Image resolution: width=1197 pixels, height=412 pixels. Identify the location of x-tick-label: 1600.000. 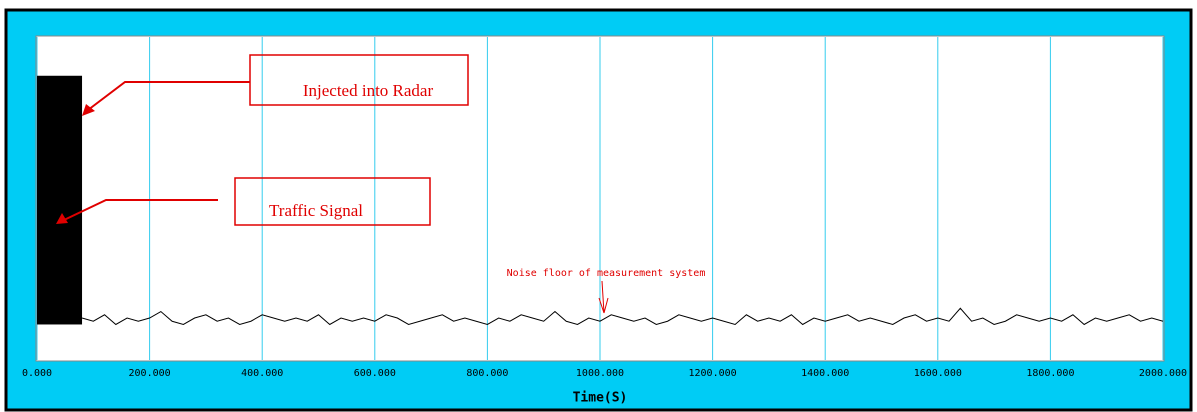
(938, 373).